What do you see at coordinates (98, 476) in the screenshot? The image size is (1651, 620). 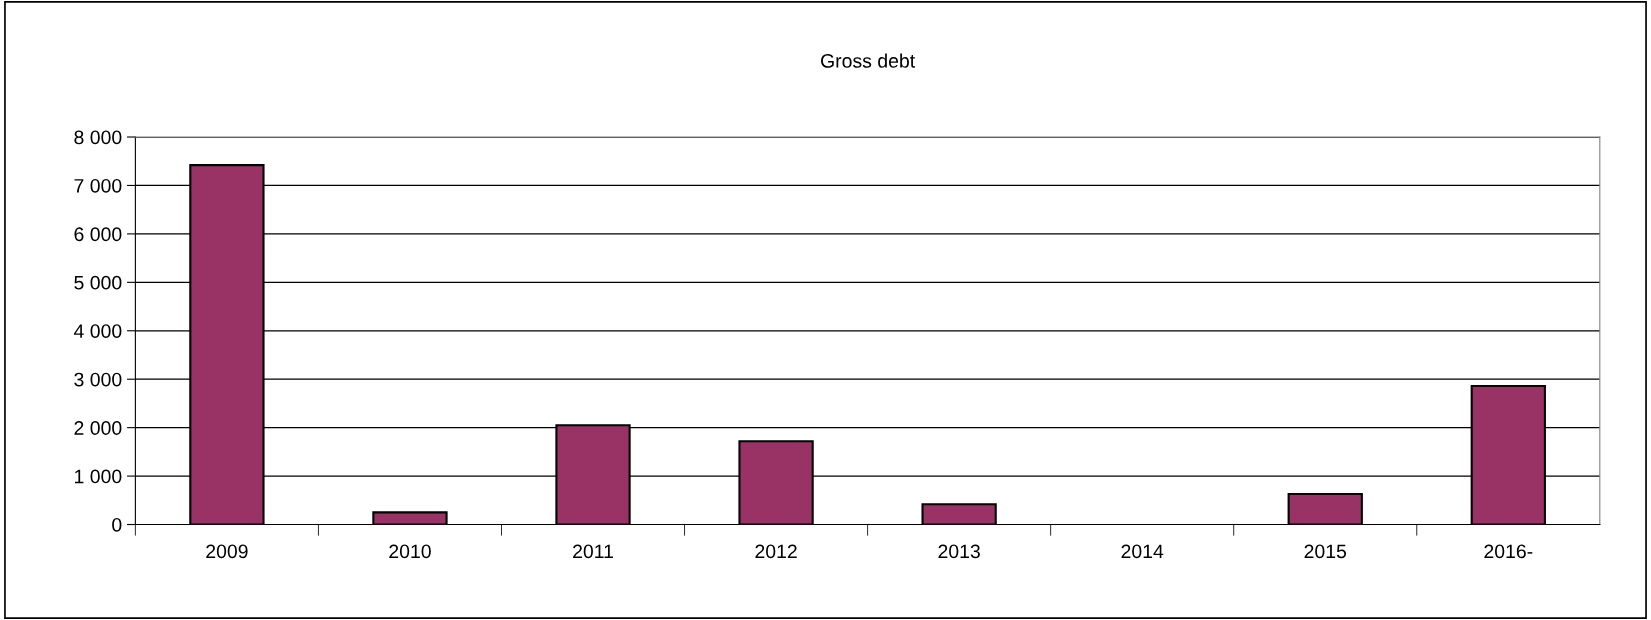 I see `y-tick-label: 1 000` at bounding box center [98, 476].